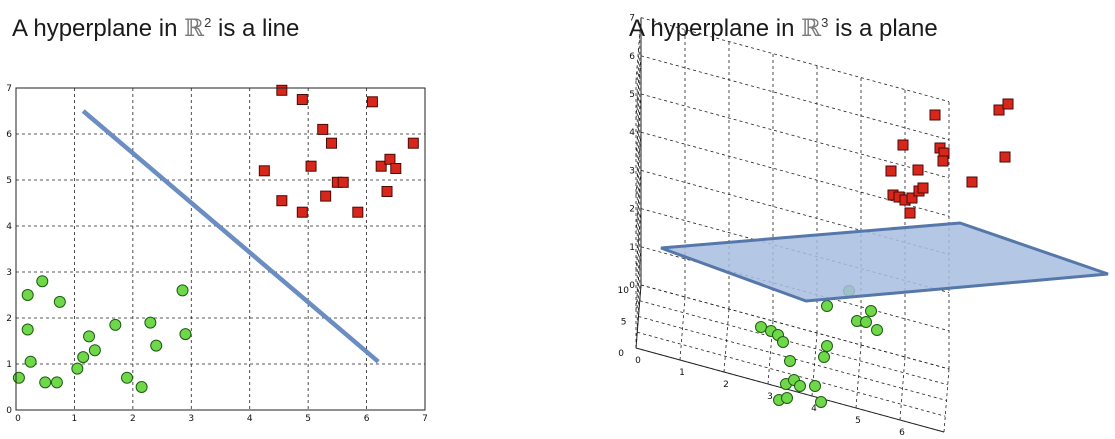 The height and width of the screenshot is (439, 1115). What do you see at coordinates (156, 28) in the screenshot?
I see `left-title: A hyperplane in ℝ2 is a line` at bounding box center [156, 28].